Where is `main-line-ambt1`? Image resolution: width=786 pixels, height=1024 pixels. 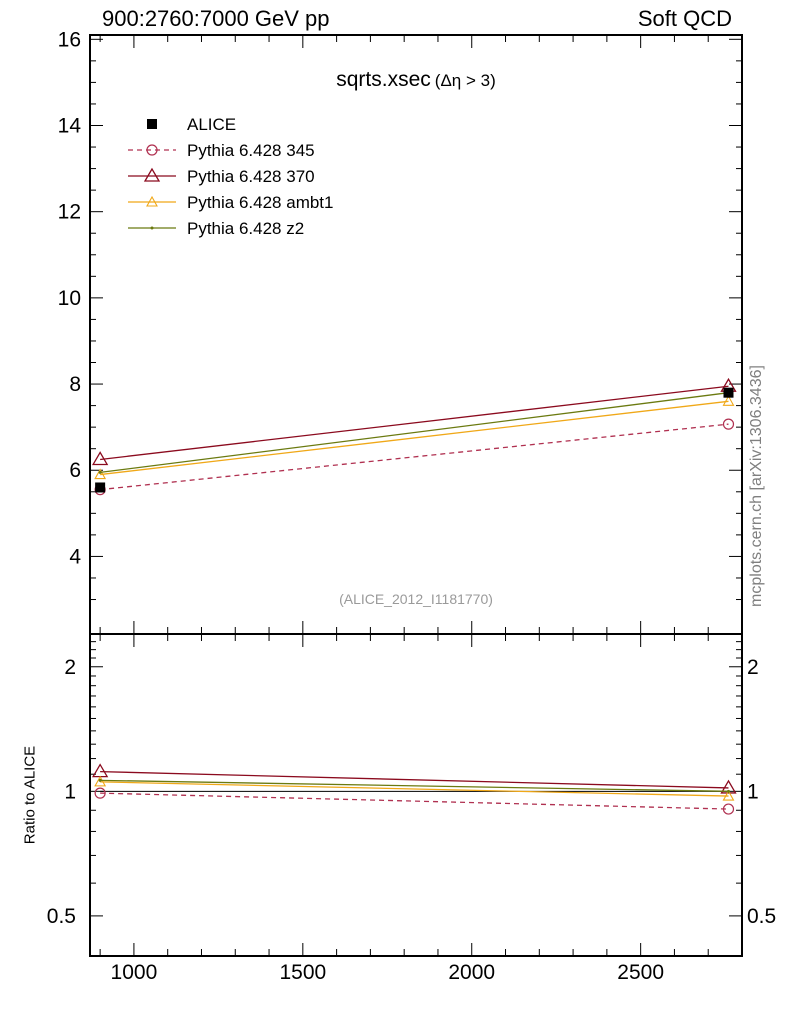
main-line-ambt1 is located at coordinates (414, 438).